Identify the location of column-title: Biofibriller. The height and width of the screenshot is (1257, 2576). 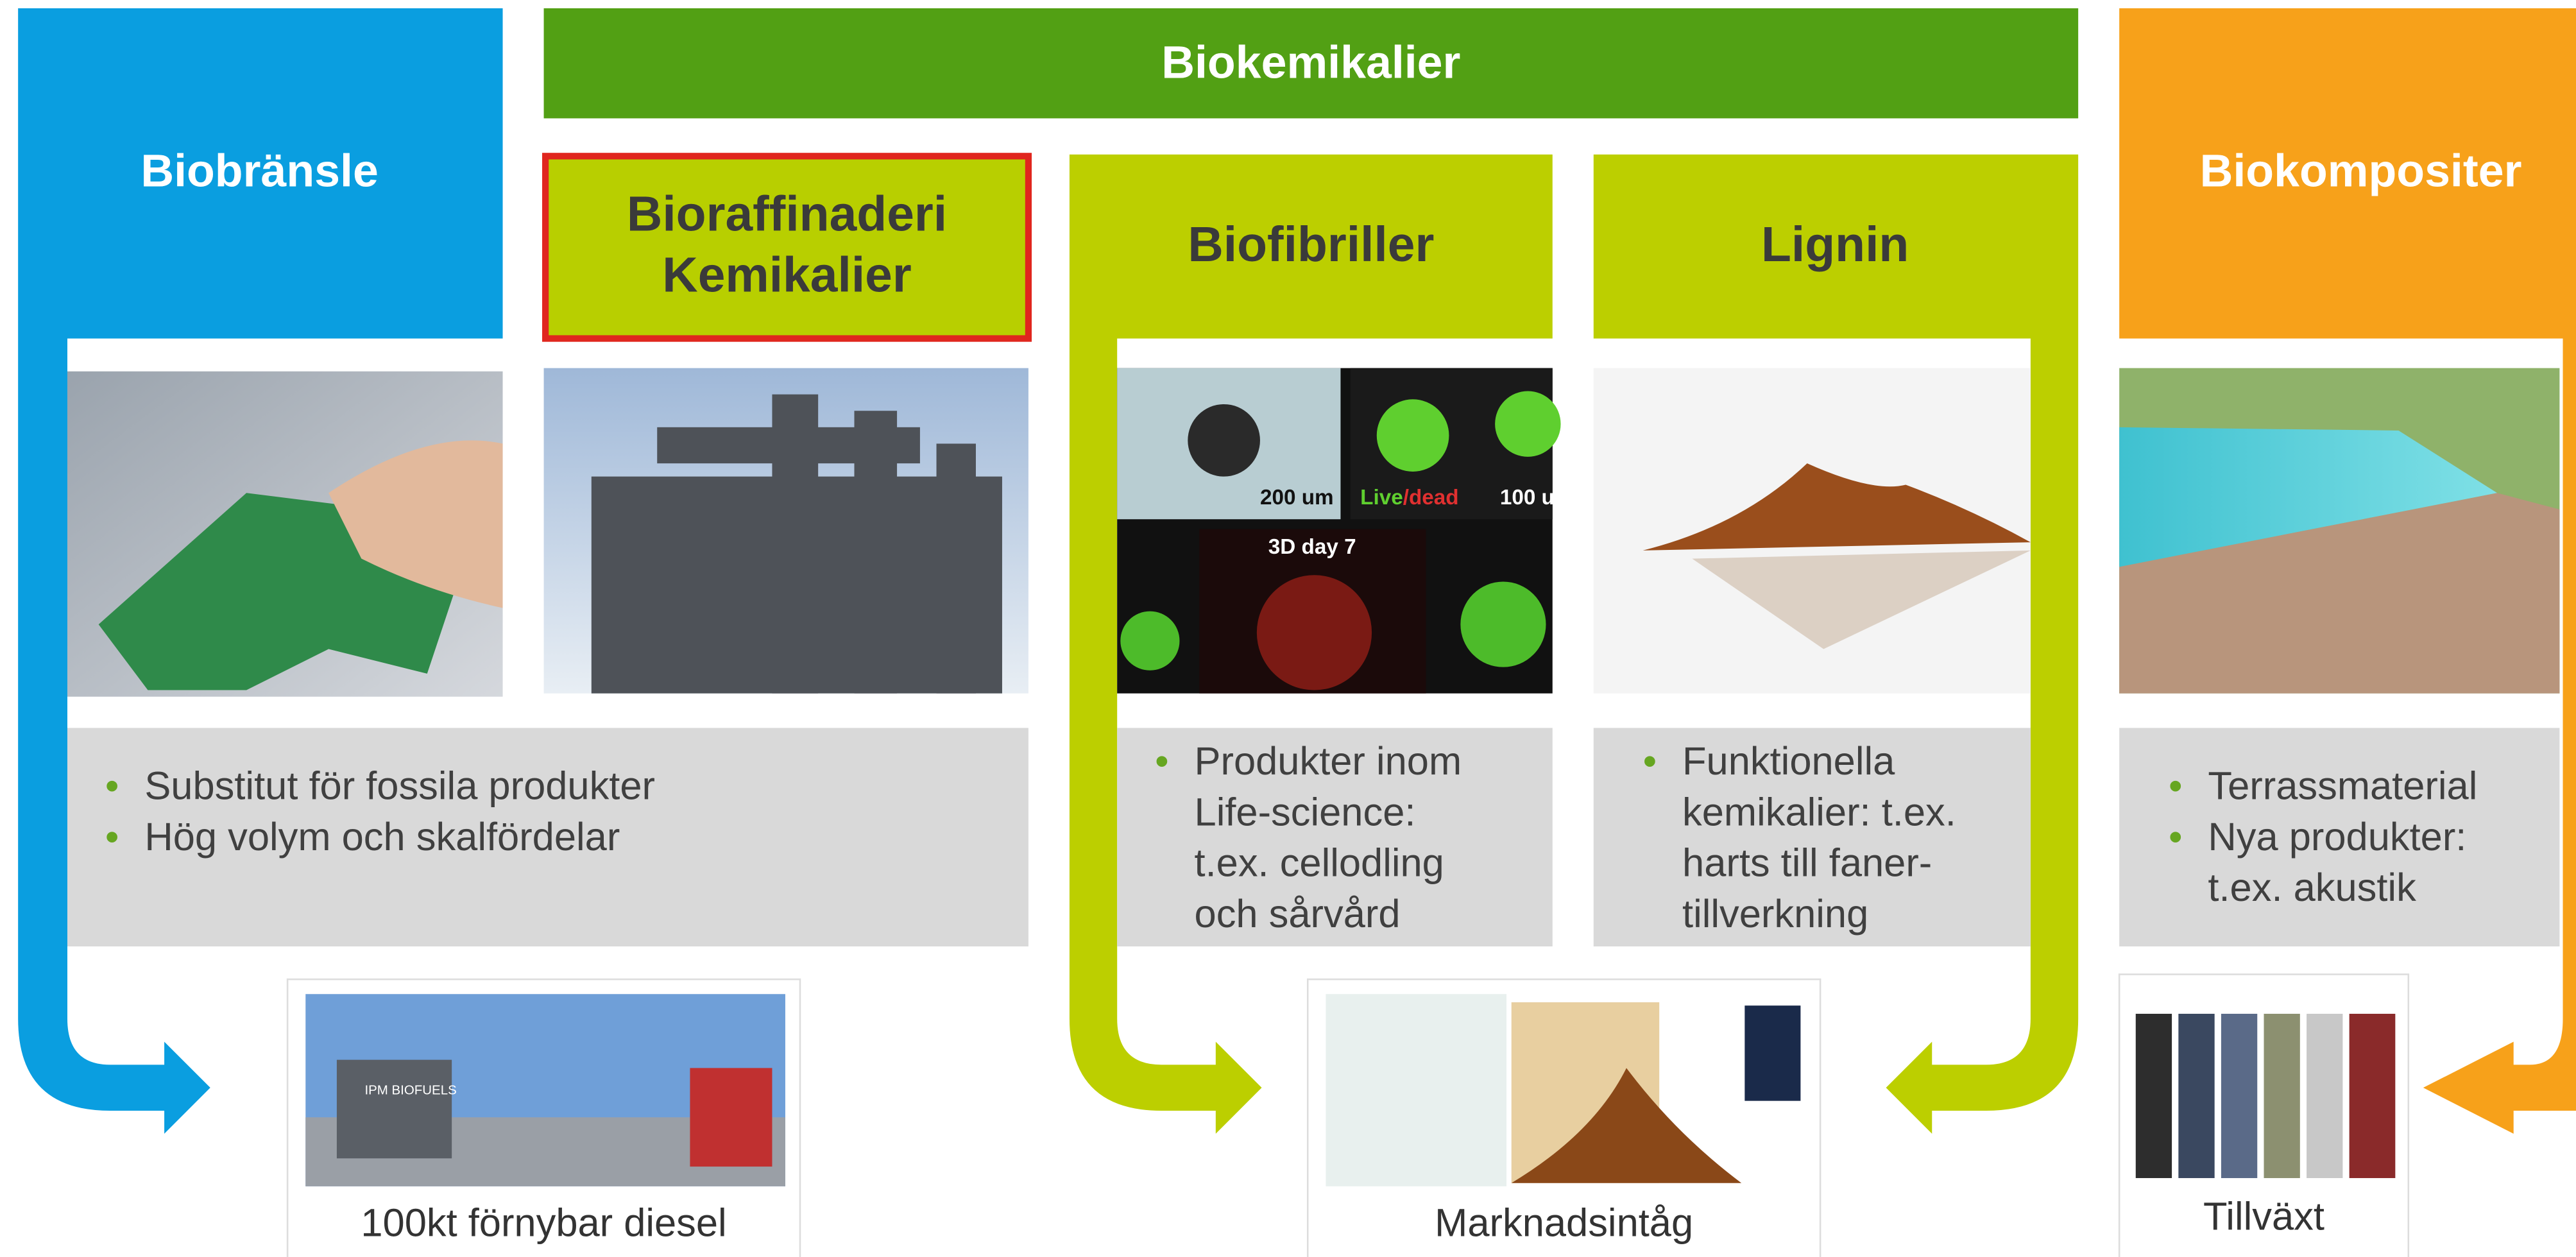
(1311, 244).